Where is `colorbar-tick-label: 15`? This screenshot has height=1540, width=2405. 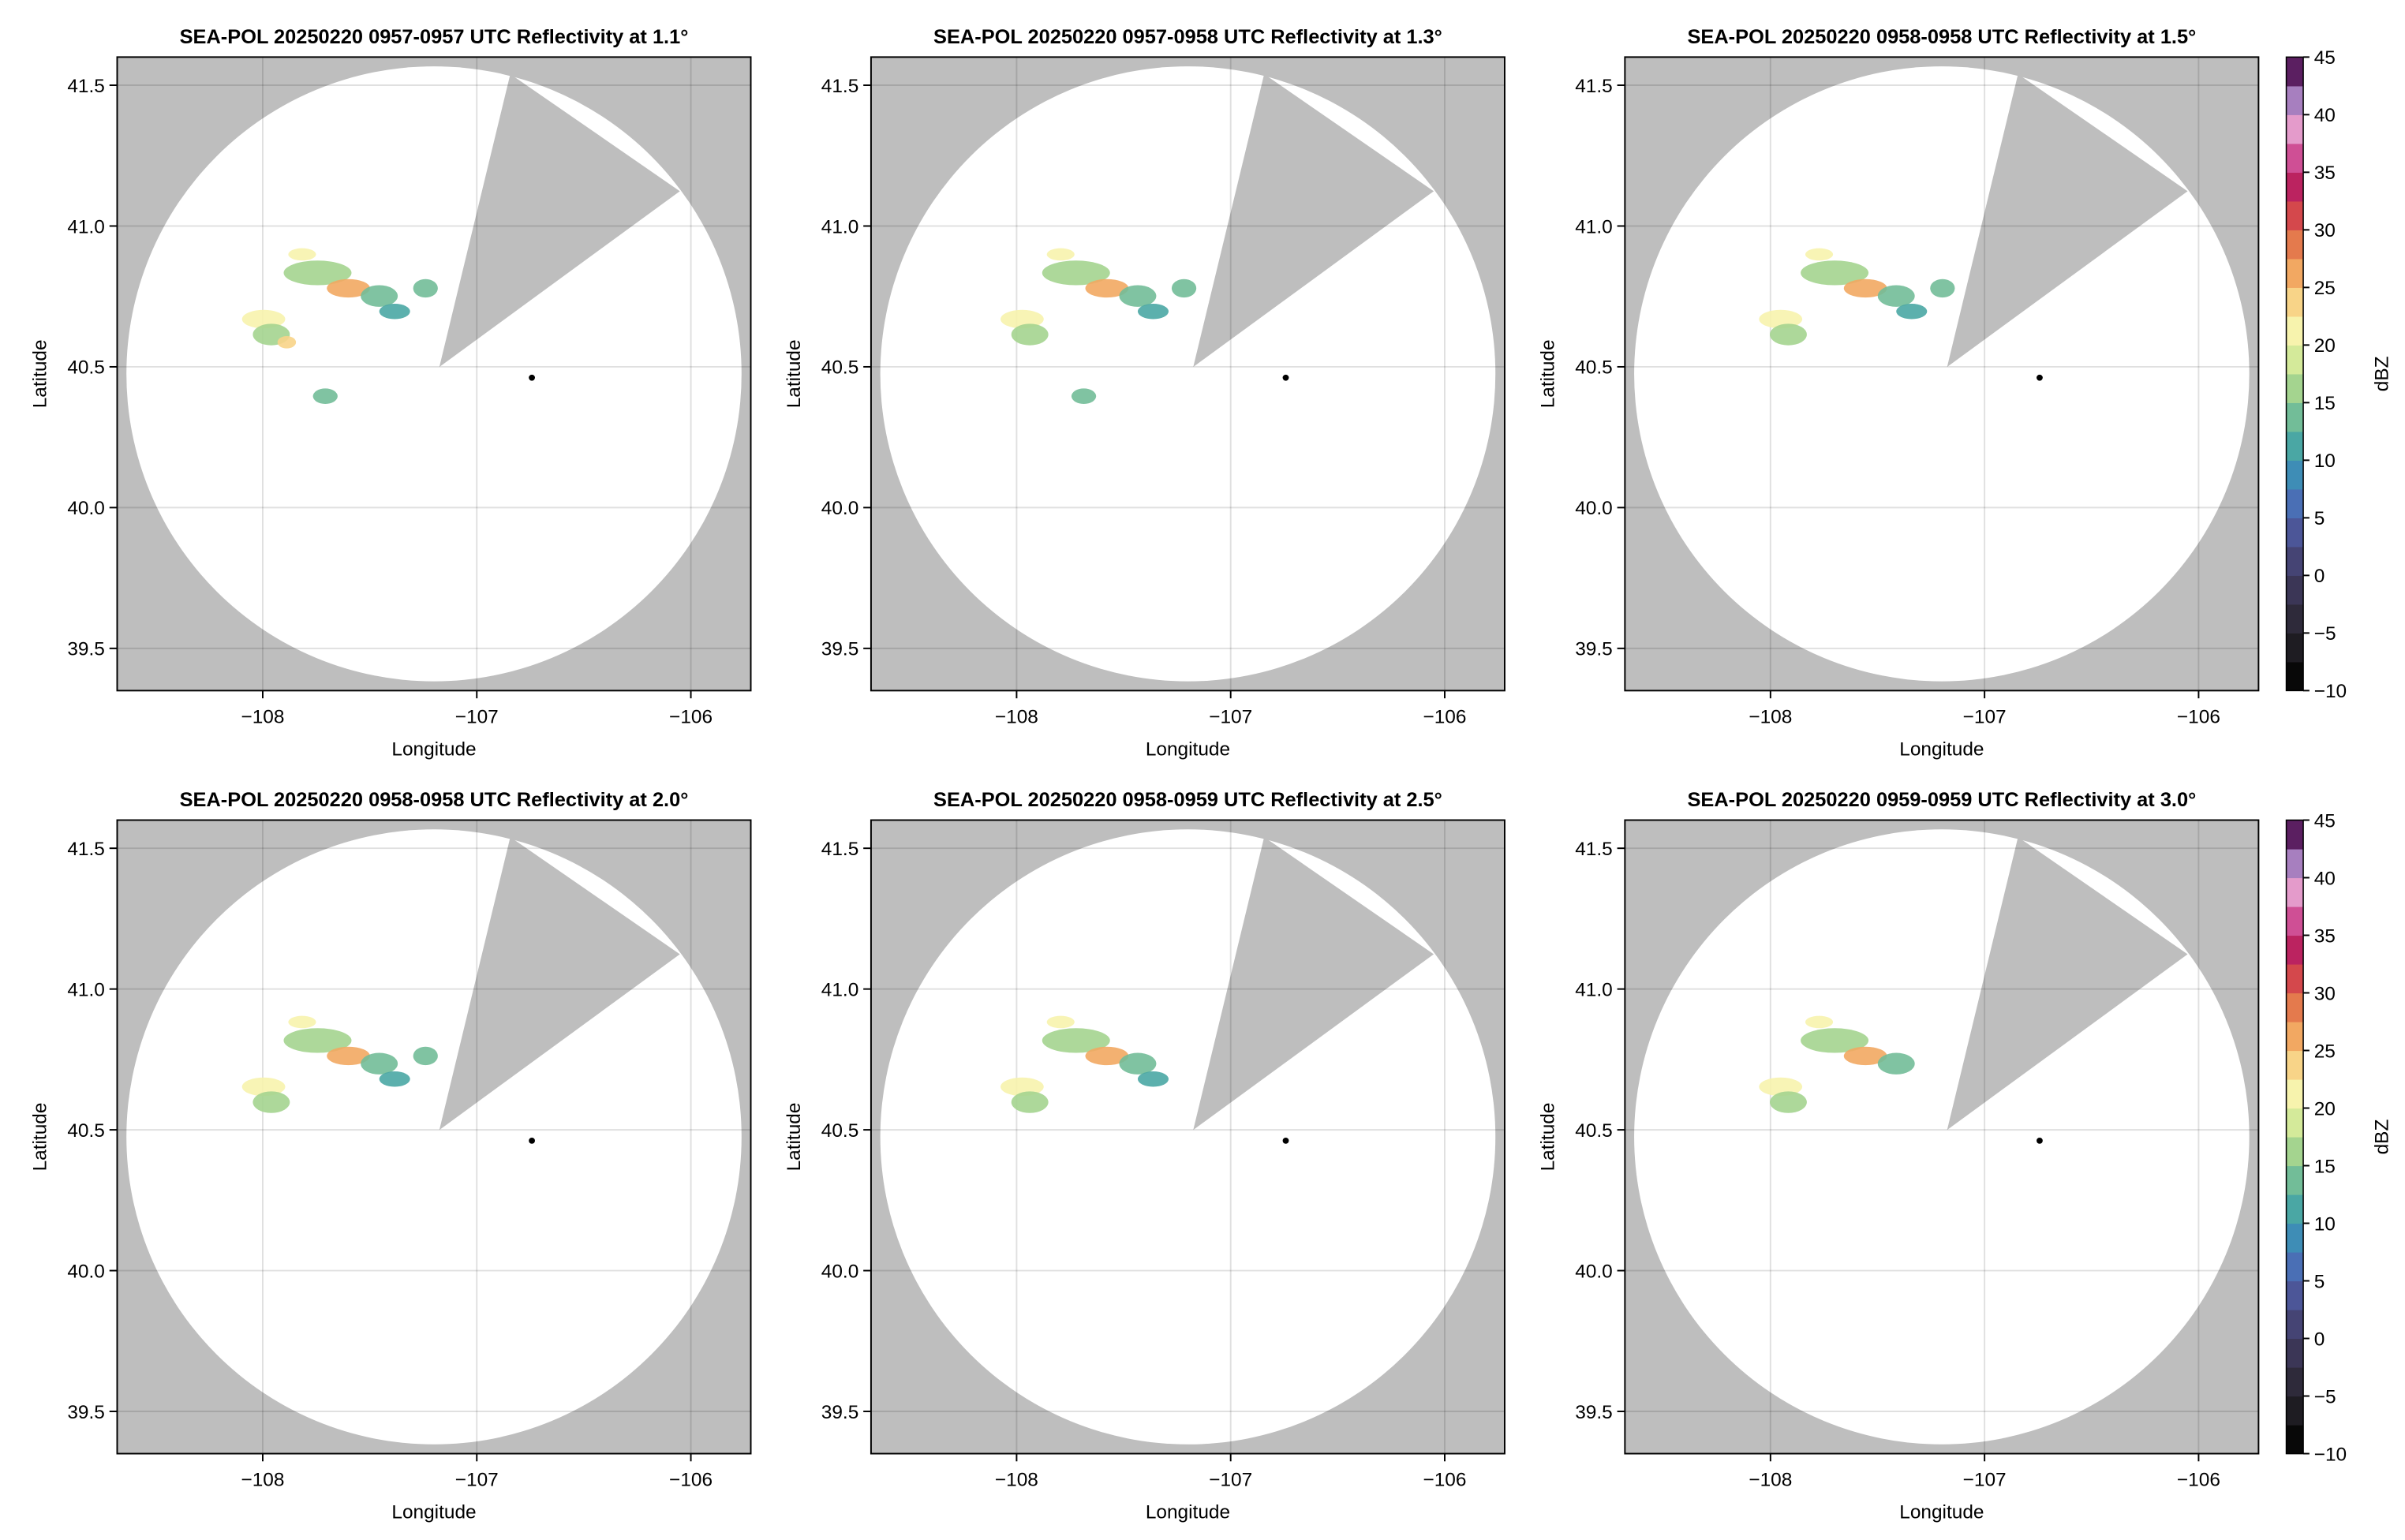 colorbar-tick-label: 15 is located at coordinates (2325, 403).